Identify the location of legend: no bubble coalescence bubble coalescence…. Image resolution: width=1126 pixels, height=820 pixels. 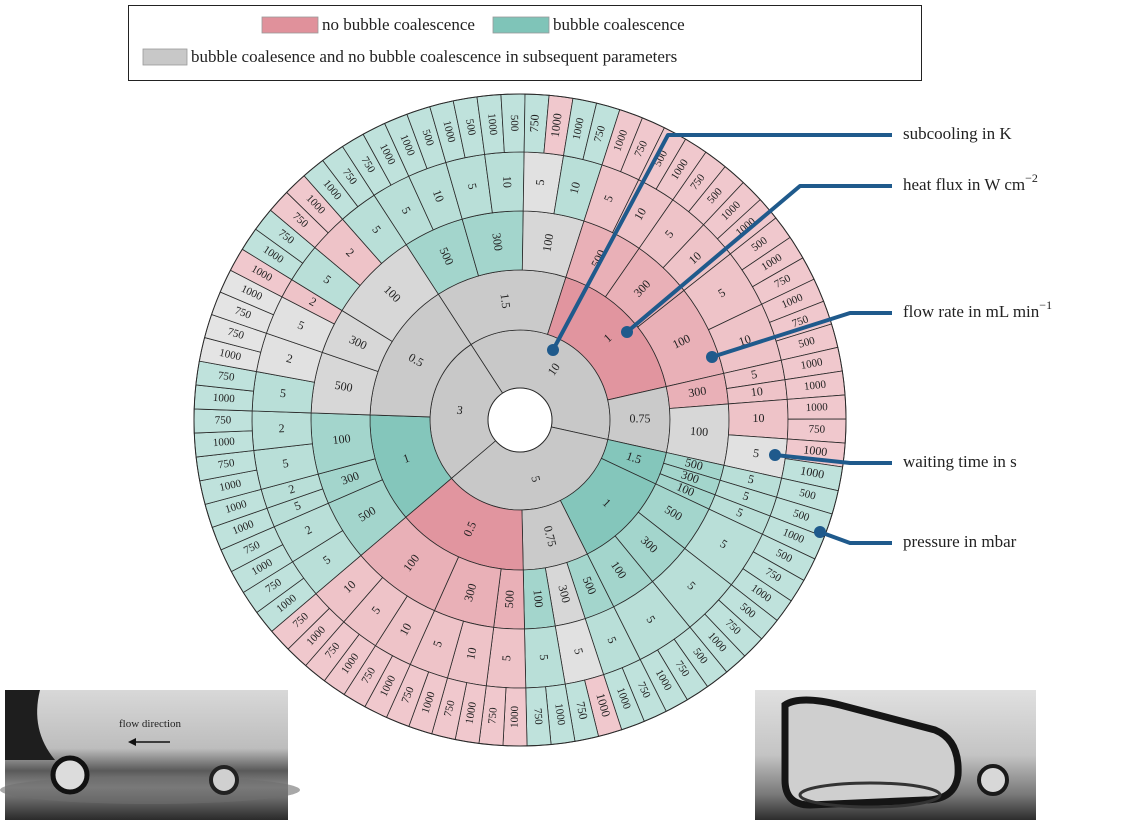
(525, 43).